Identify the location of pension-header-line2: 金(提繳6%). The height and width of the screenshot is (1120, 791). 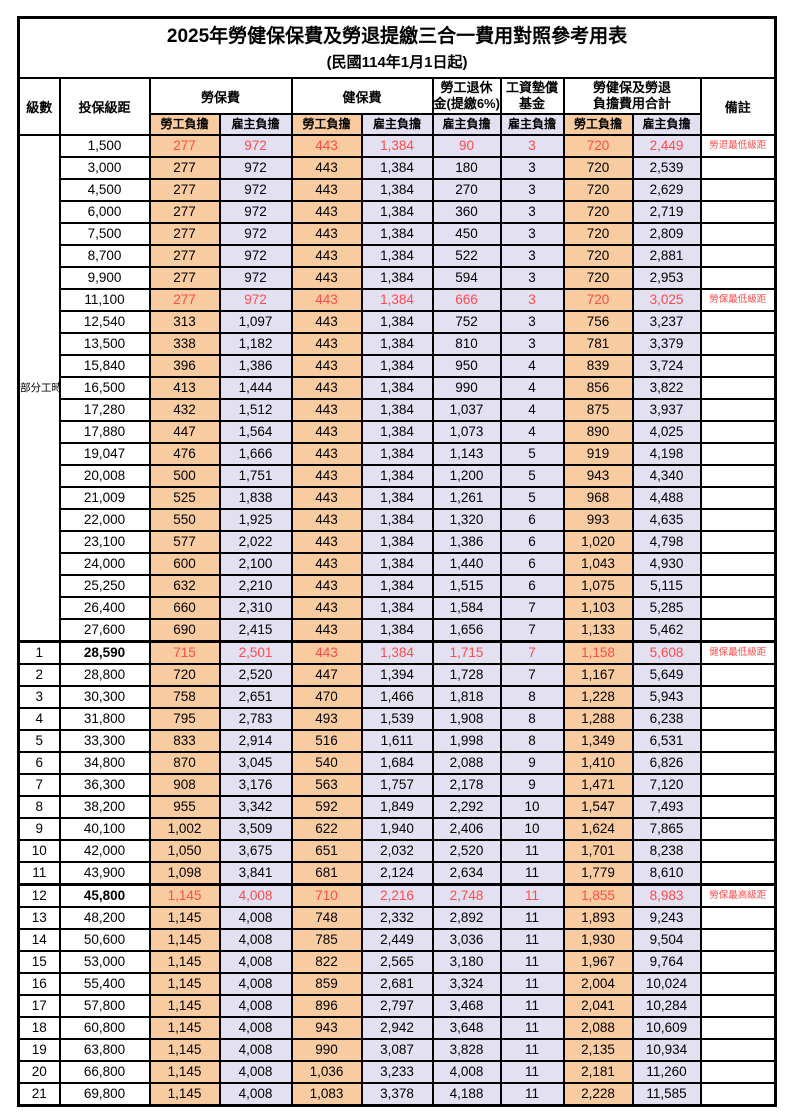
(466, 103).